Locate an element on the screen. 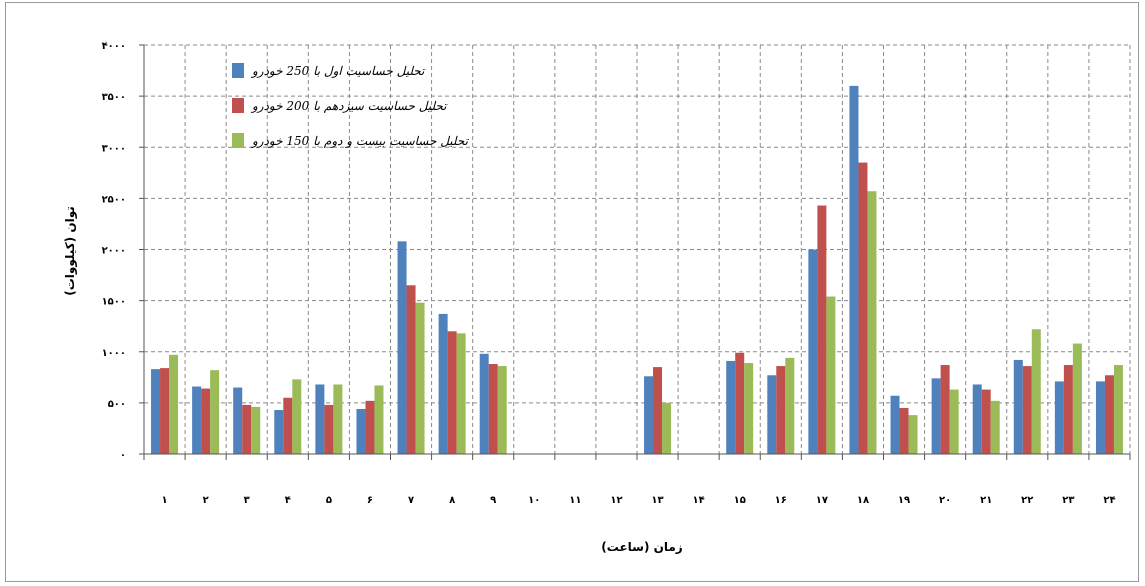  x-axis-title: زمان (ساعت) is located at coordinates (642, 547).